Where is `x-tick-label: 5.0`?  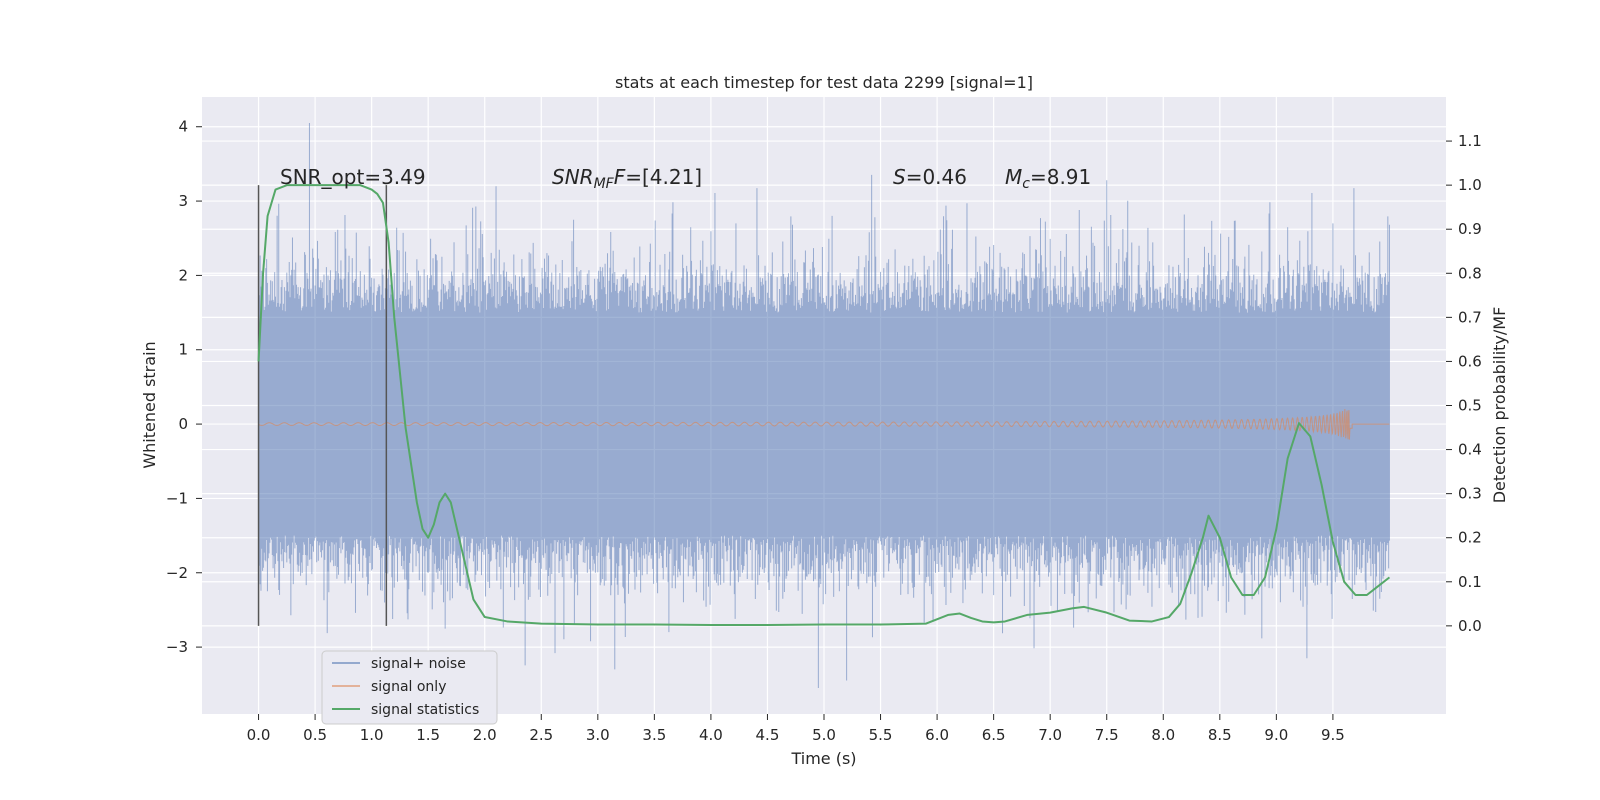 x-tick-label: 5.0 is located at coordinates (824, 735).